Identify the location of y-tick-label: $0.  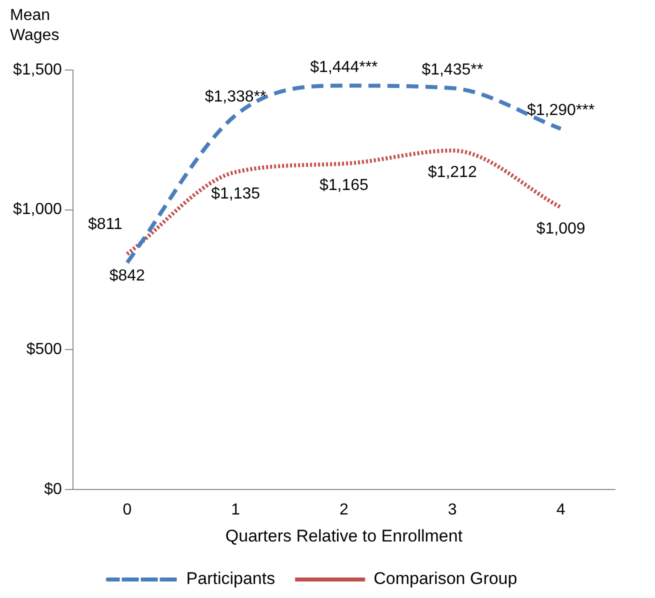
(53, 489).